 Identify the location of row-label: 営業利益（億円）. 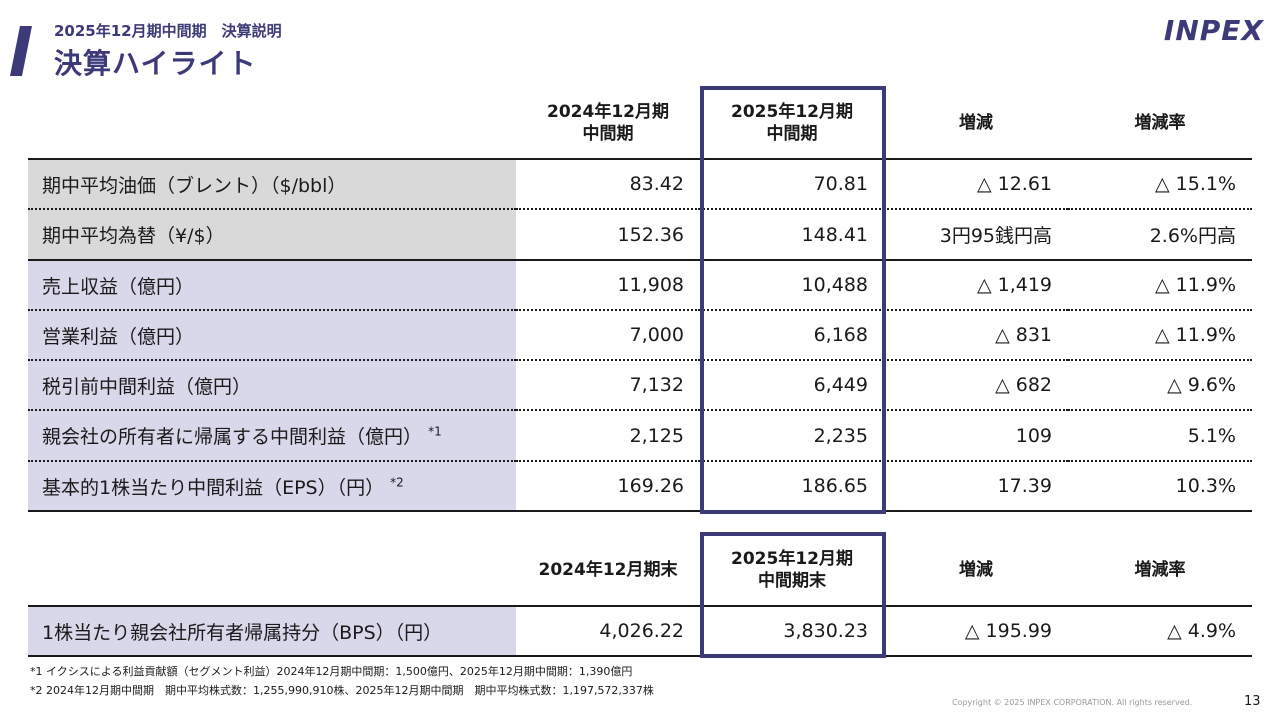
(118, 336).